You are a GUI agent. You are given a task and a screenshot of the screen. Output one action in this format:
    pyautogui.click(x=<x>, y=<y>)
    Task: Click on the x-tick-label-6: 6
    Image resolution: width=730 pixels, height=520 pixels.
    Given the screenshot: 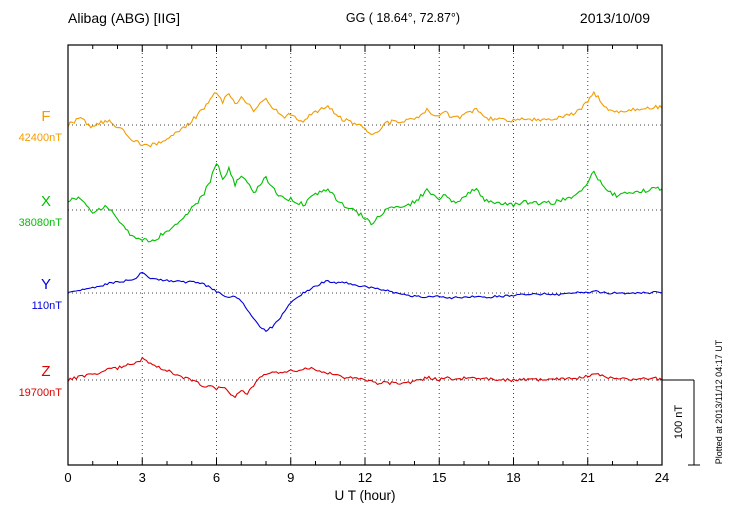 What is the action you would take?
    pyautogui.click(x=216, y=477)
    